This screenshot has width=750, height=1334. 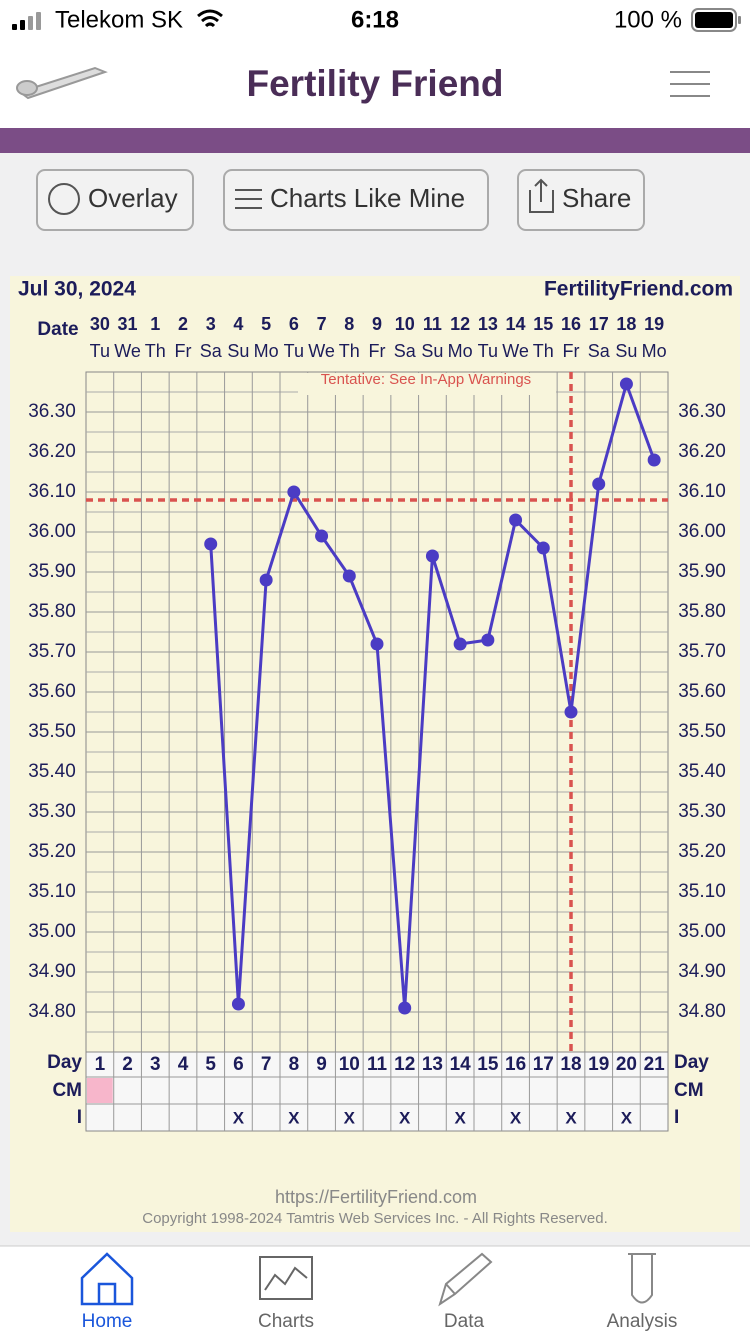 What do you see at coordinates (64, 1062) in the screenshot?
I see `row-label: Day` at bounding box center [64, 1062].